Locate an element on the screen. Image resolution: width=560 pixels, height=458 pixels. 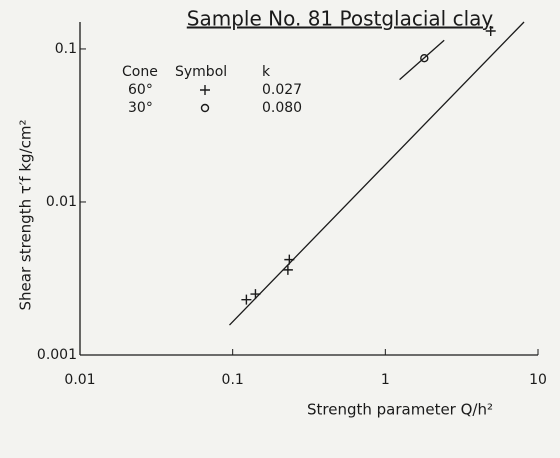
legend-label: 30° is located at coordinates (140, 108).